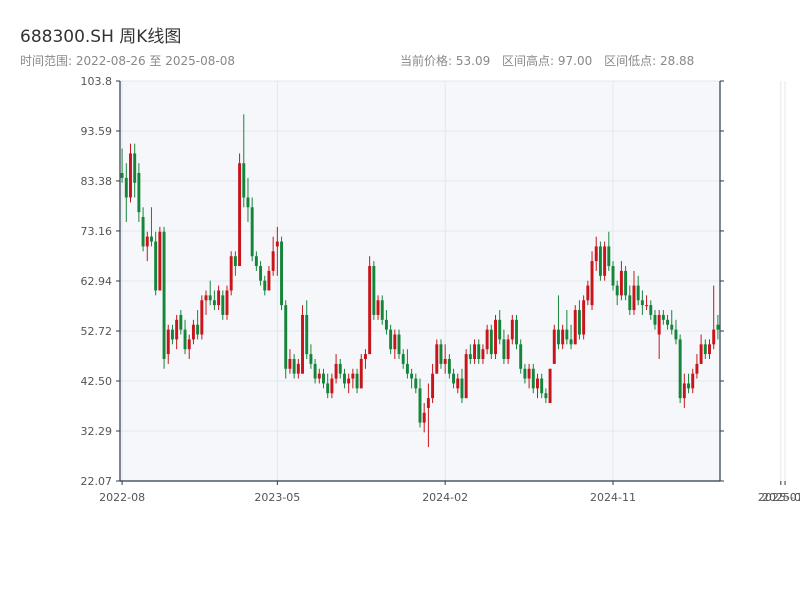 The image size is (800, 600). Describe the element at coordinates (547, 61) in the screenshot. I see `range-high-label: 区间高点: 97.00` at that location.